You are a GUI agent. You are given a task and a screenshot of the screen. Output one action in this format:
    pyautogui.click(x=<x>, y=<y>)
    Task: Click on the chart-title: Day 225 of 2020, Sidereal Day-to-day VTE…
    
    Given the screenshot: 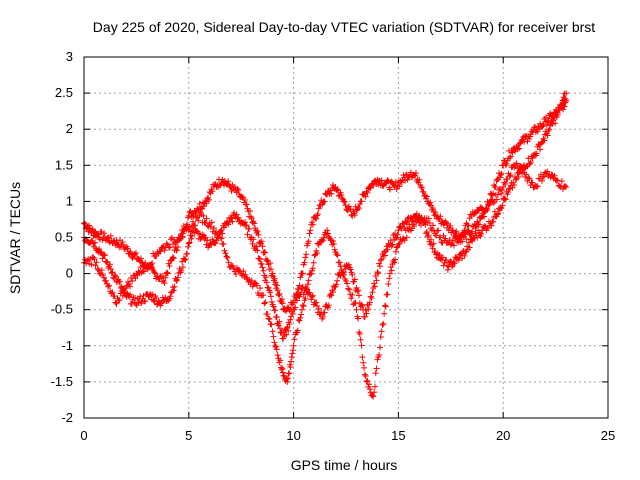 What is the action you would take?
    pyautogui.click(x=344, y=27)
    